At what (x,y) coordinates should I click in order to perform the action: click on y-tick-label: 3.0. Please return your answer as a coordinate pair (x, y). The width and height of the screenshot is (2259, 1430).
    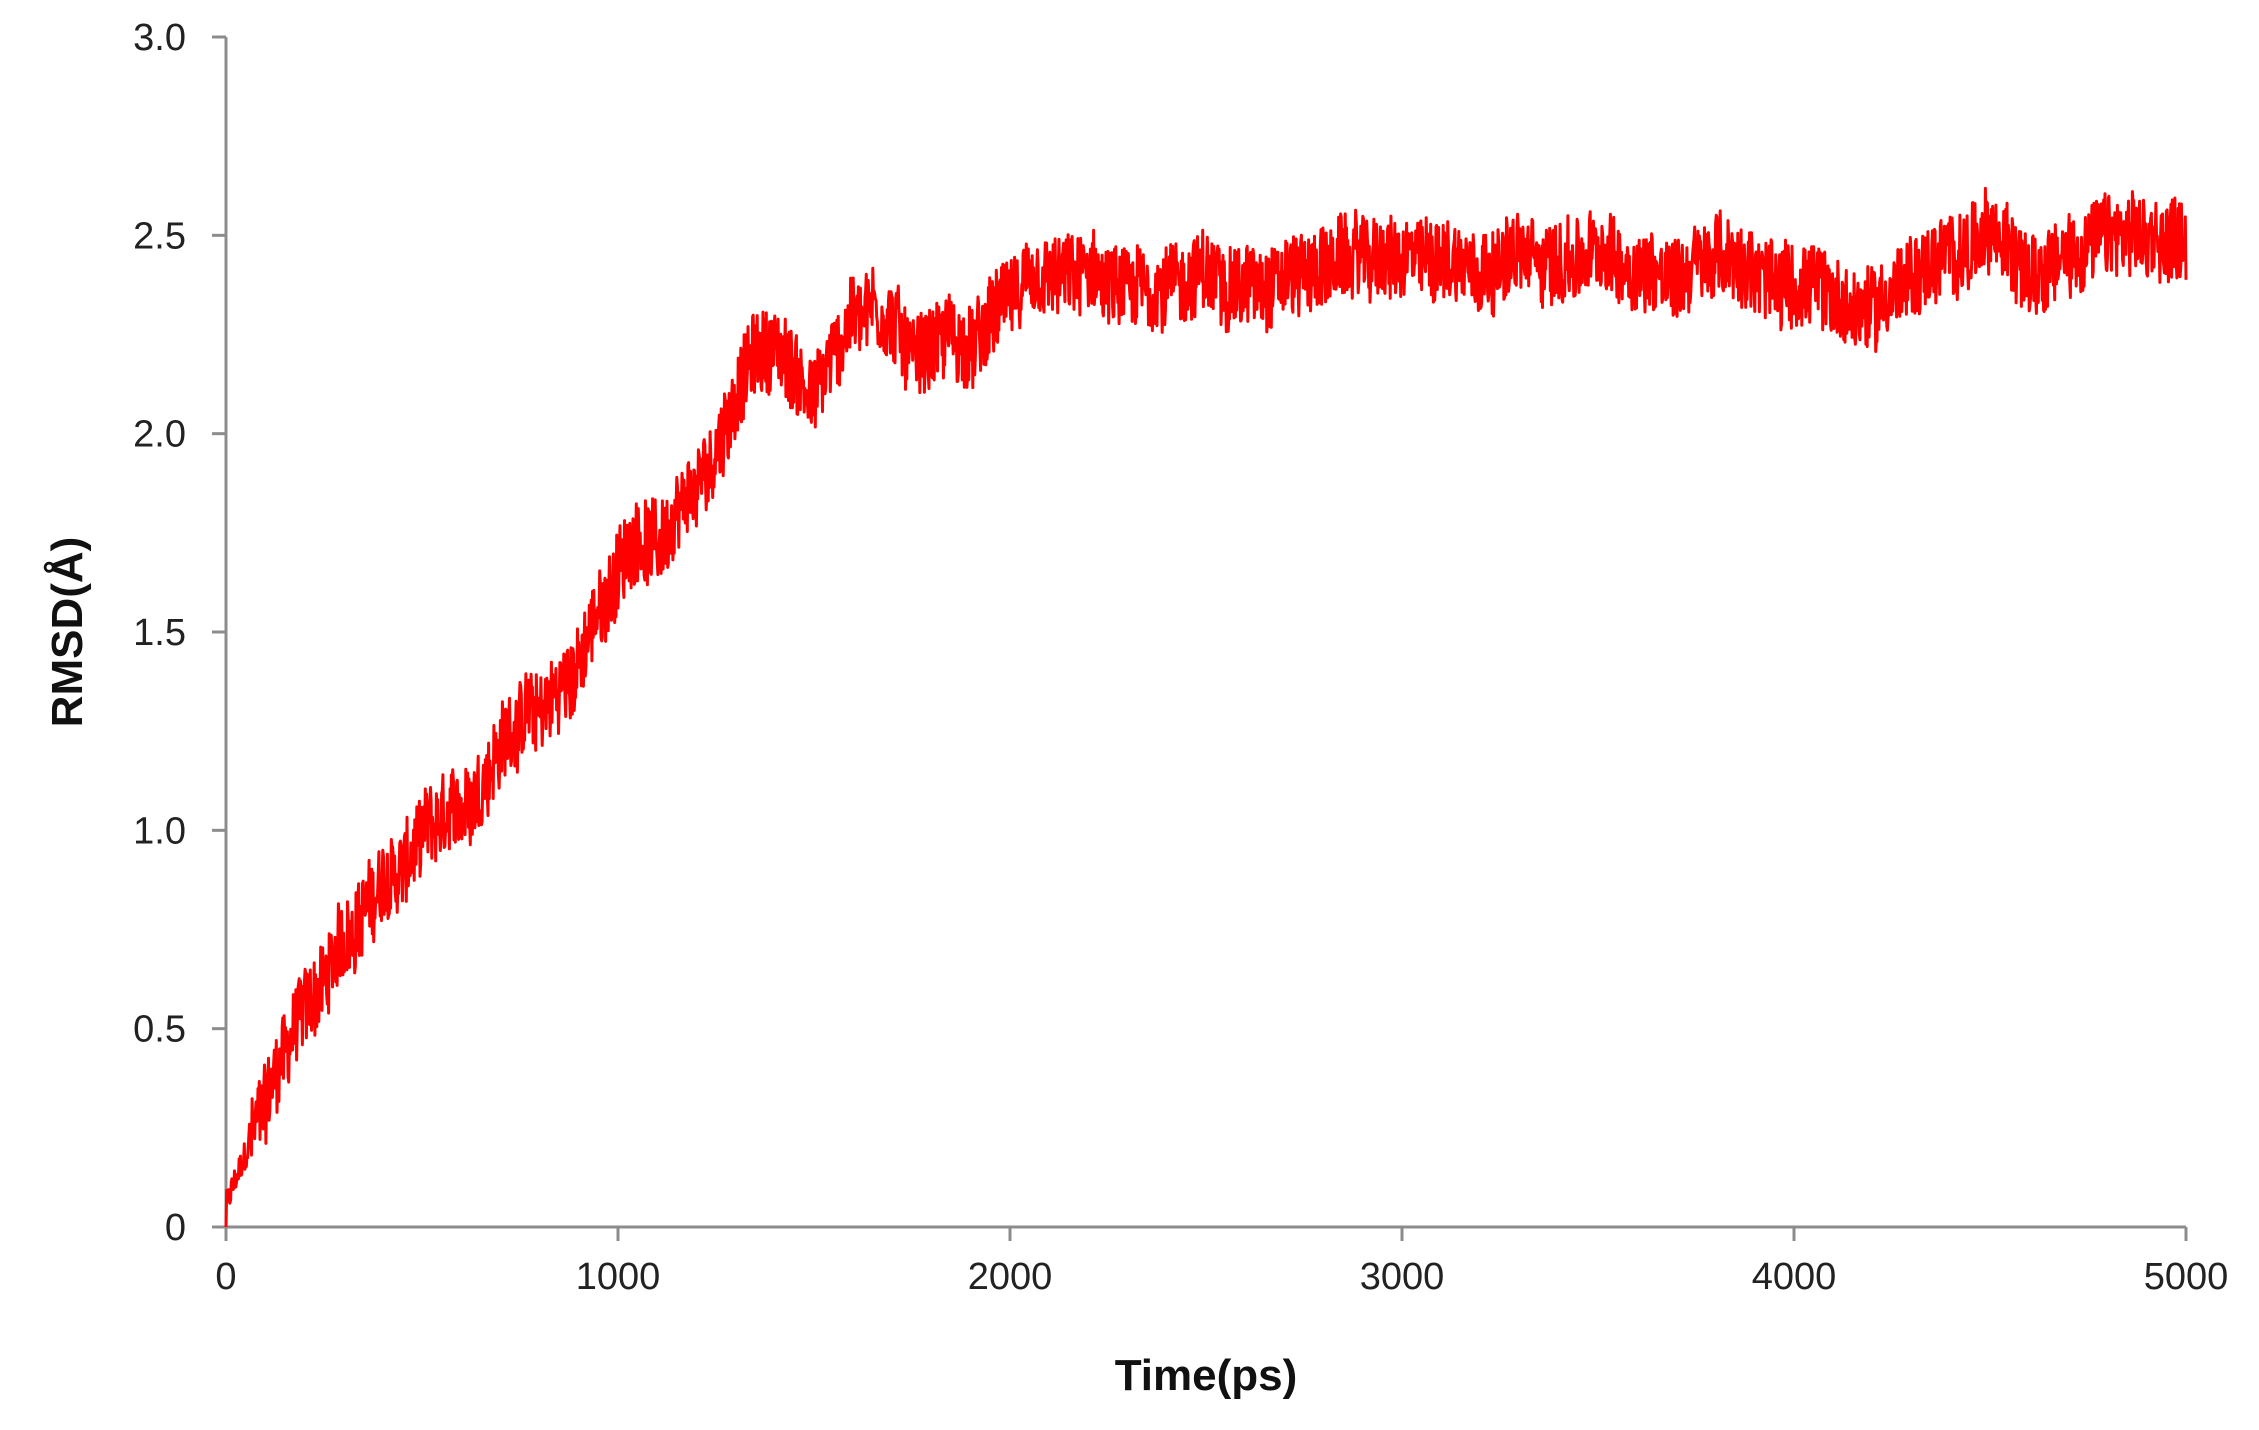
    Looking at the image, I should click on (159, 38).